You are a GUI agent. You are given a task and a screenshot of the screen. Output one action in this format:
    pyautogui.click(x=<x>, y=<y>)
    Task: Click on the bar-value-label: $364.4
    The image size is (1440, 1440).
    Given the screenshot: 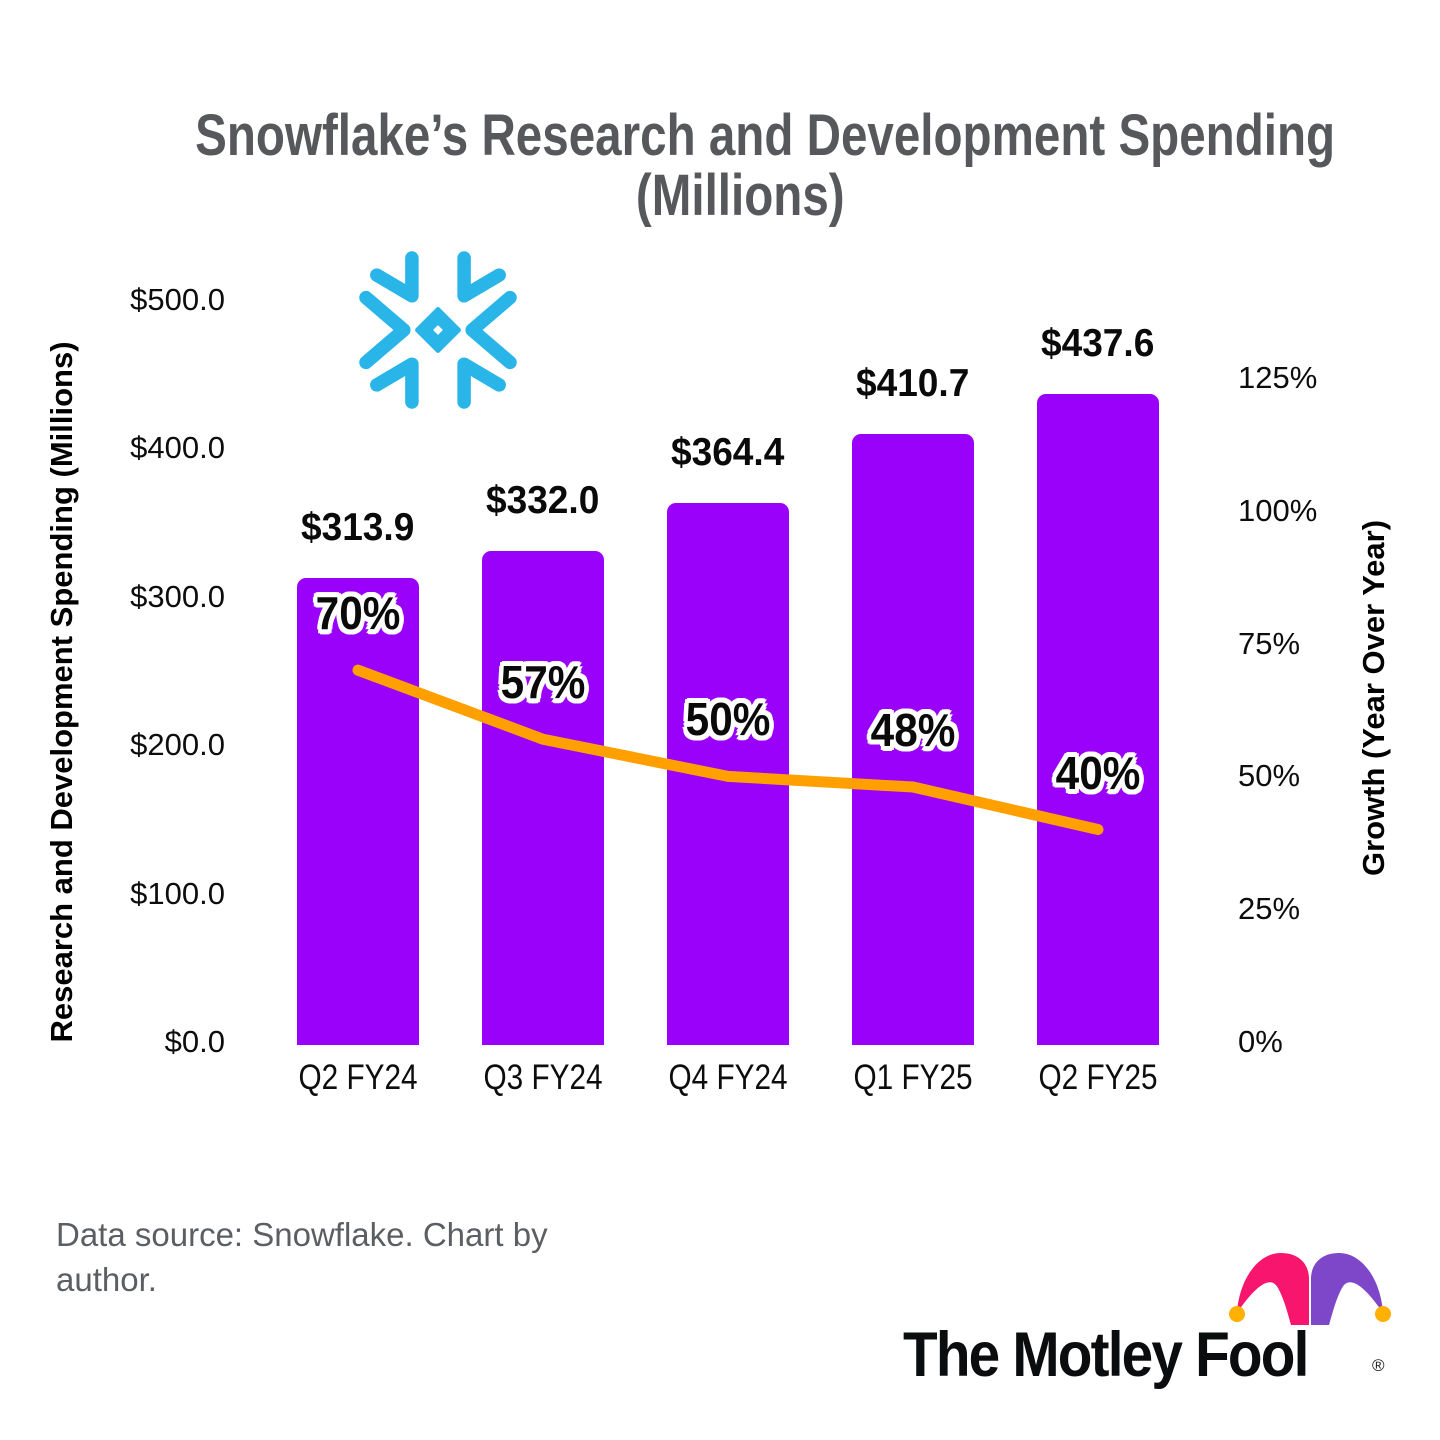 What is the action you would take?
    pyautogui.click(x=728, y=453)
    